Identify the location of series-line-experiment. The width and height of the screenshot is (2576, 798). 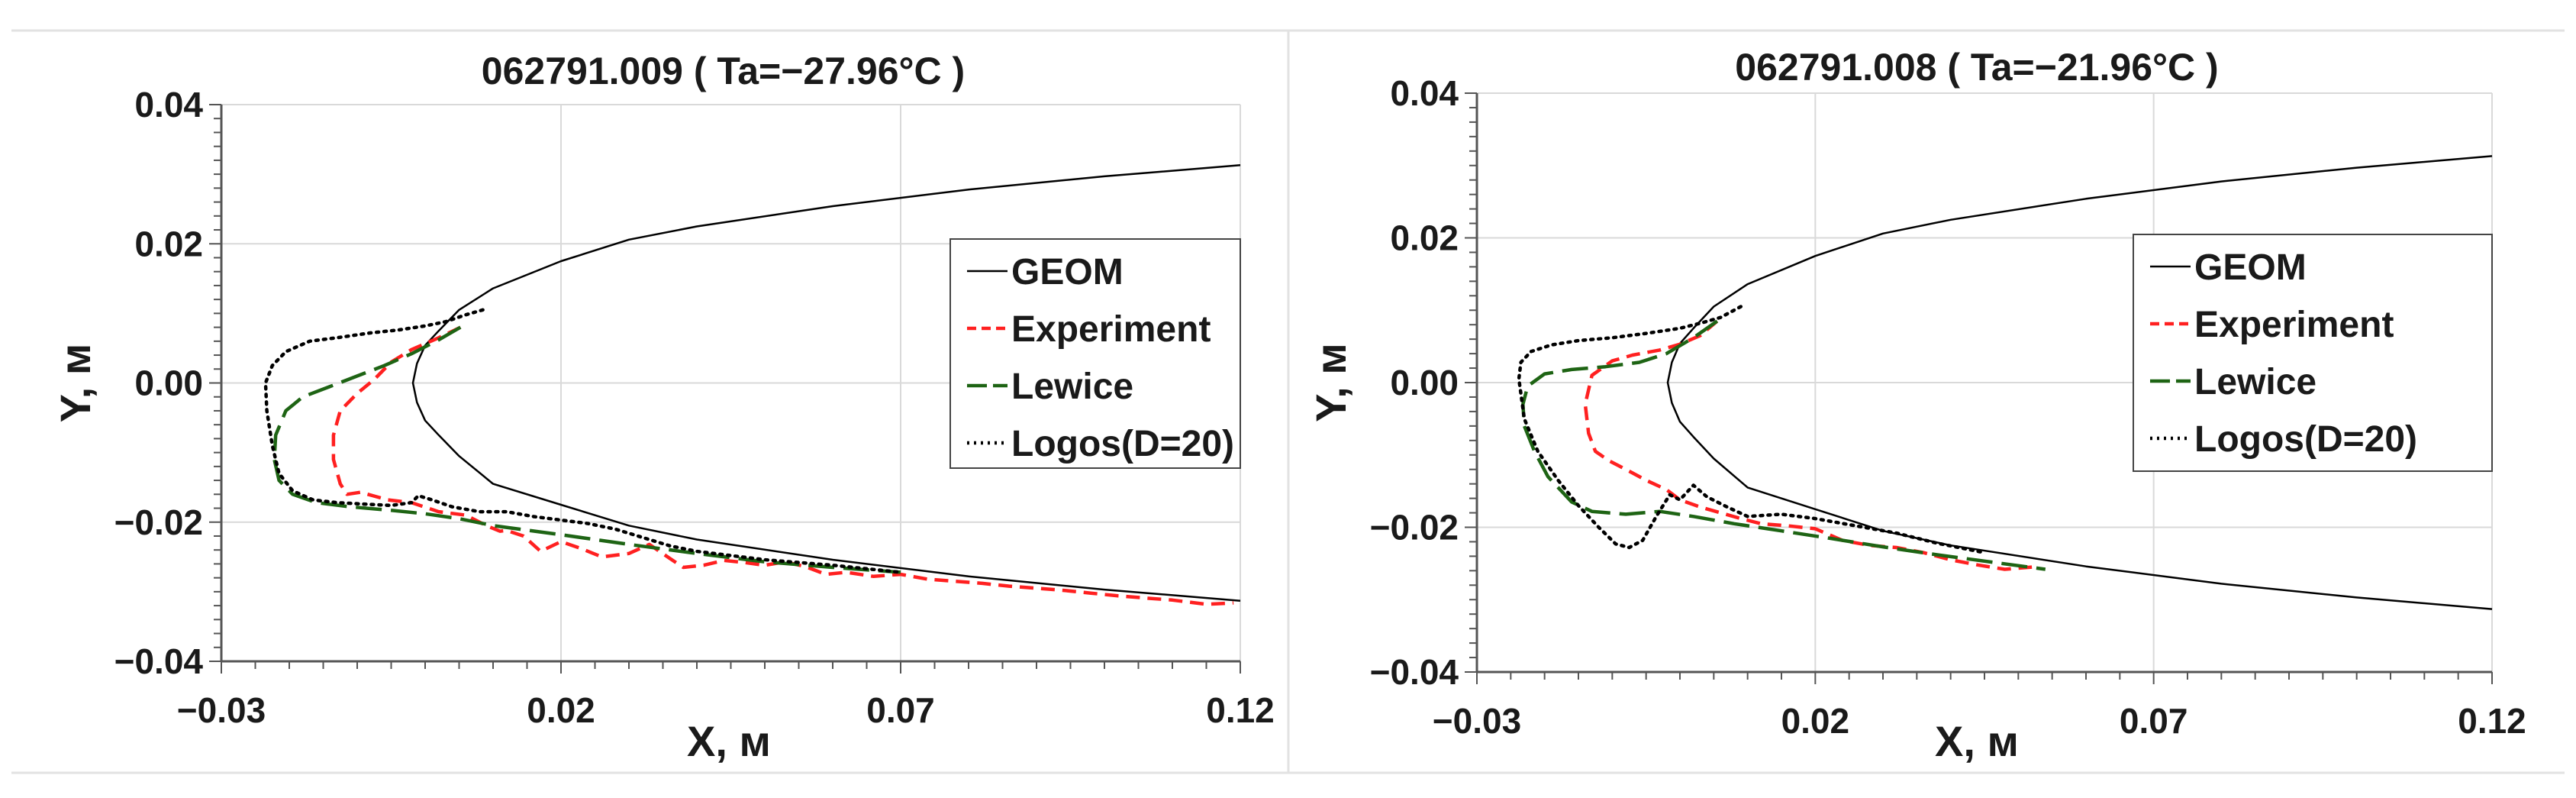
(783, 466).